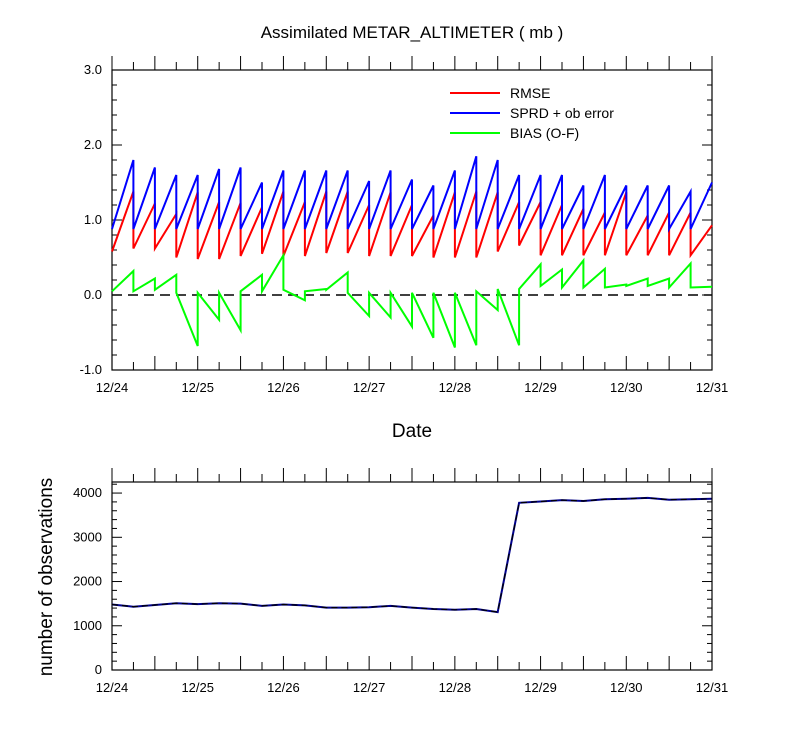 The image size is (800, 755). I want to click on series-line-observations, so click(412, 555).